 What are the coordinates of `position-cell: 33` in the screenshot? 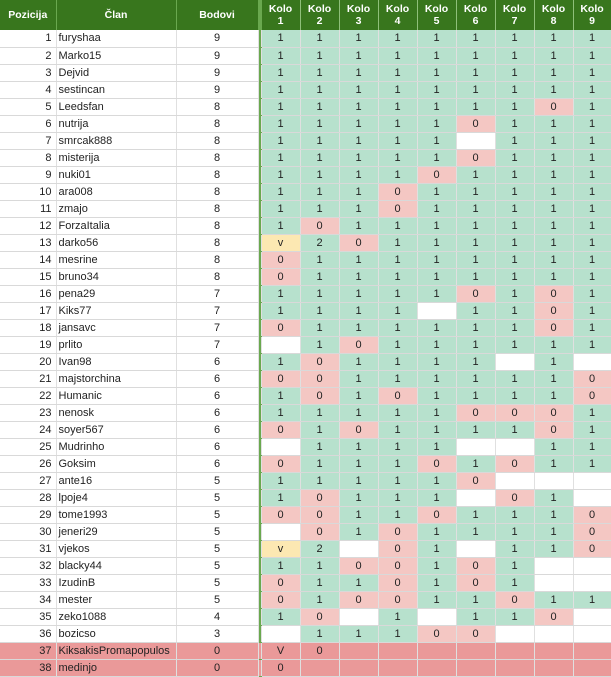 It's located at (28, 583).